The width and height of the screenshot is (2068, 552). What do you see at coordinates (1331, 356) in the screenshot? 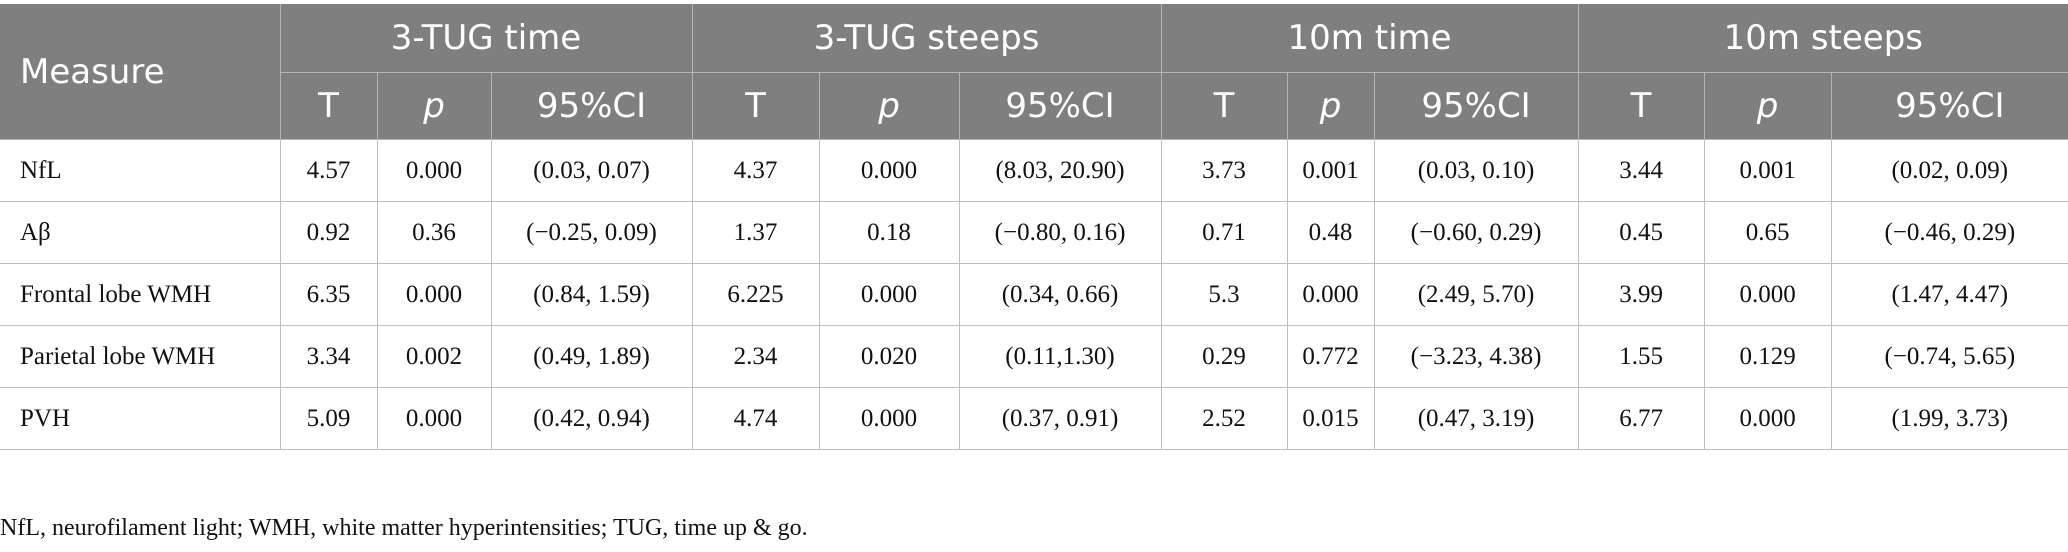
I see `cell-p-value: 0.772` at bounding box center [1331, 356].